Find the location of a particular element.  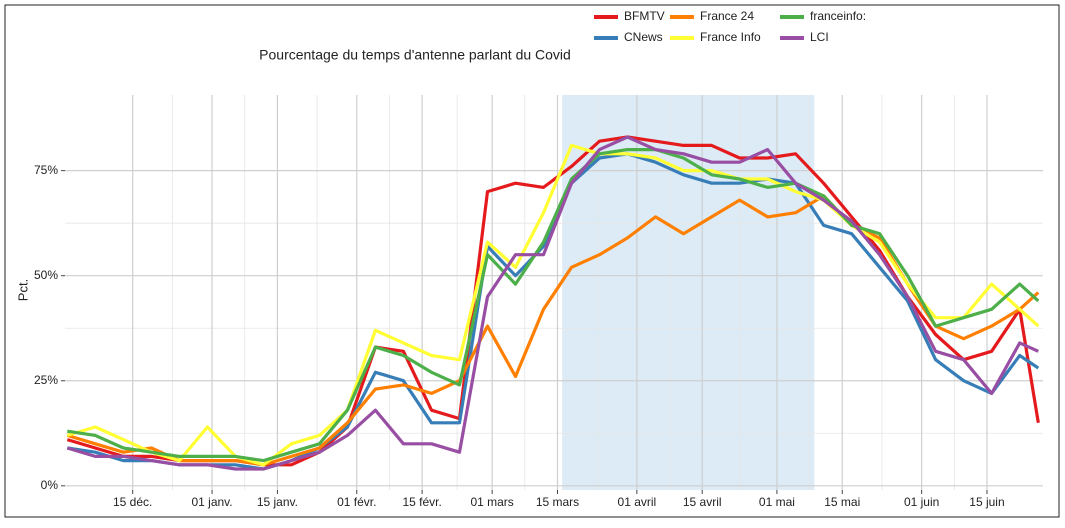

x-tick-label: 01 mars is located at coordinates (491, 502).